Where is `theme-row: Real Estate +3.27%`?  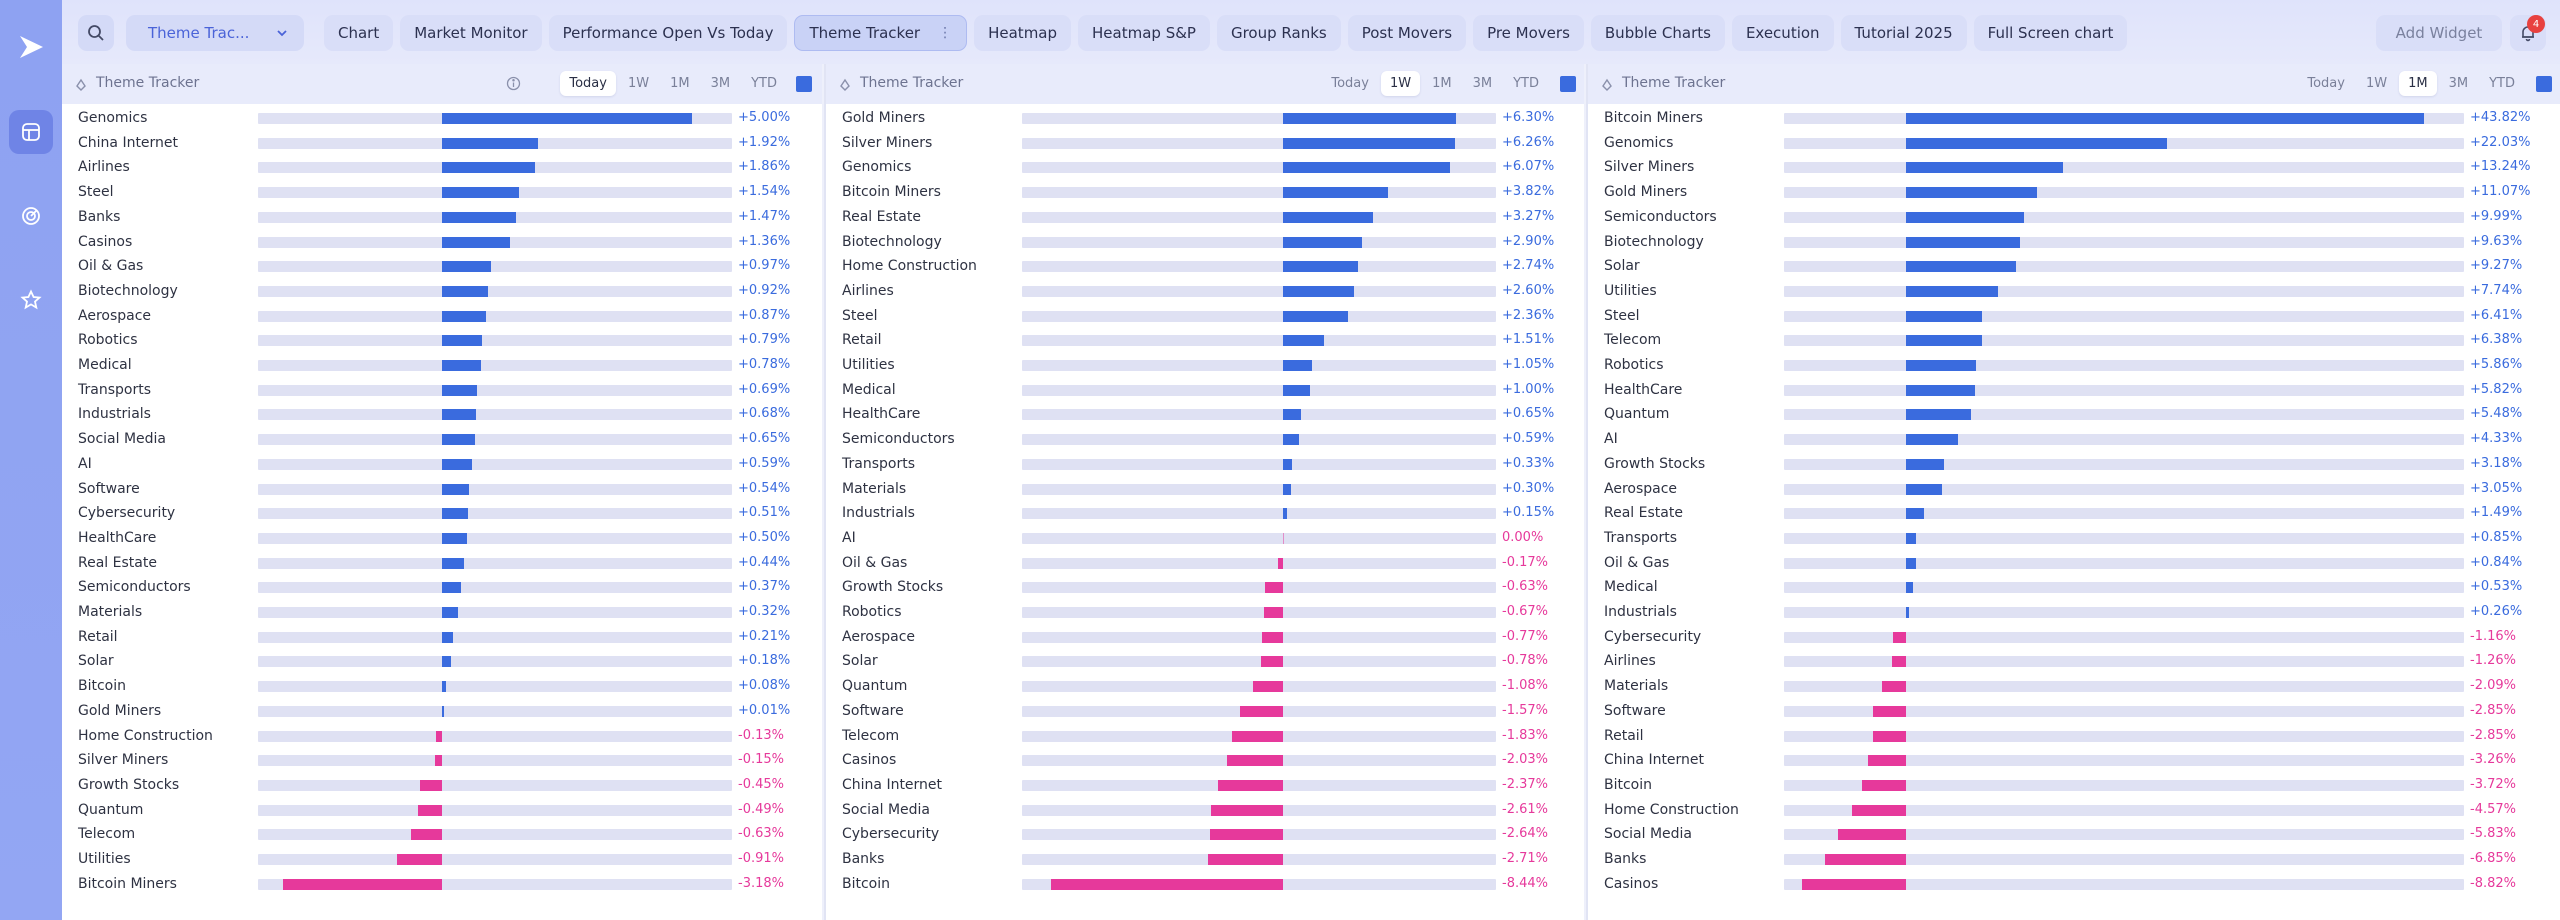
theme-row: Real Estate +3.27% is located at coordinates (1205, 217).